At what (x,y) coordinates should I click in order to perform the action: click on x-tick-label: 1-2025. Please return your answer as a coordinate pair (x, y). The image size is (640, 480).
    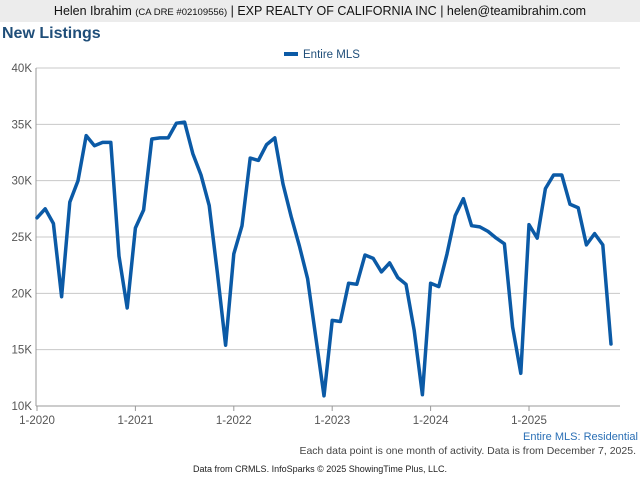
    Looking at the image, I should click on (529, 421).